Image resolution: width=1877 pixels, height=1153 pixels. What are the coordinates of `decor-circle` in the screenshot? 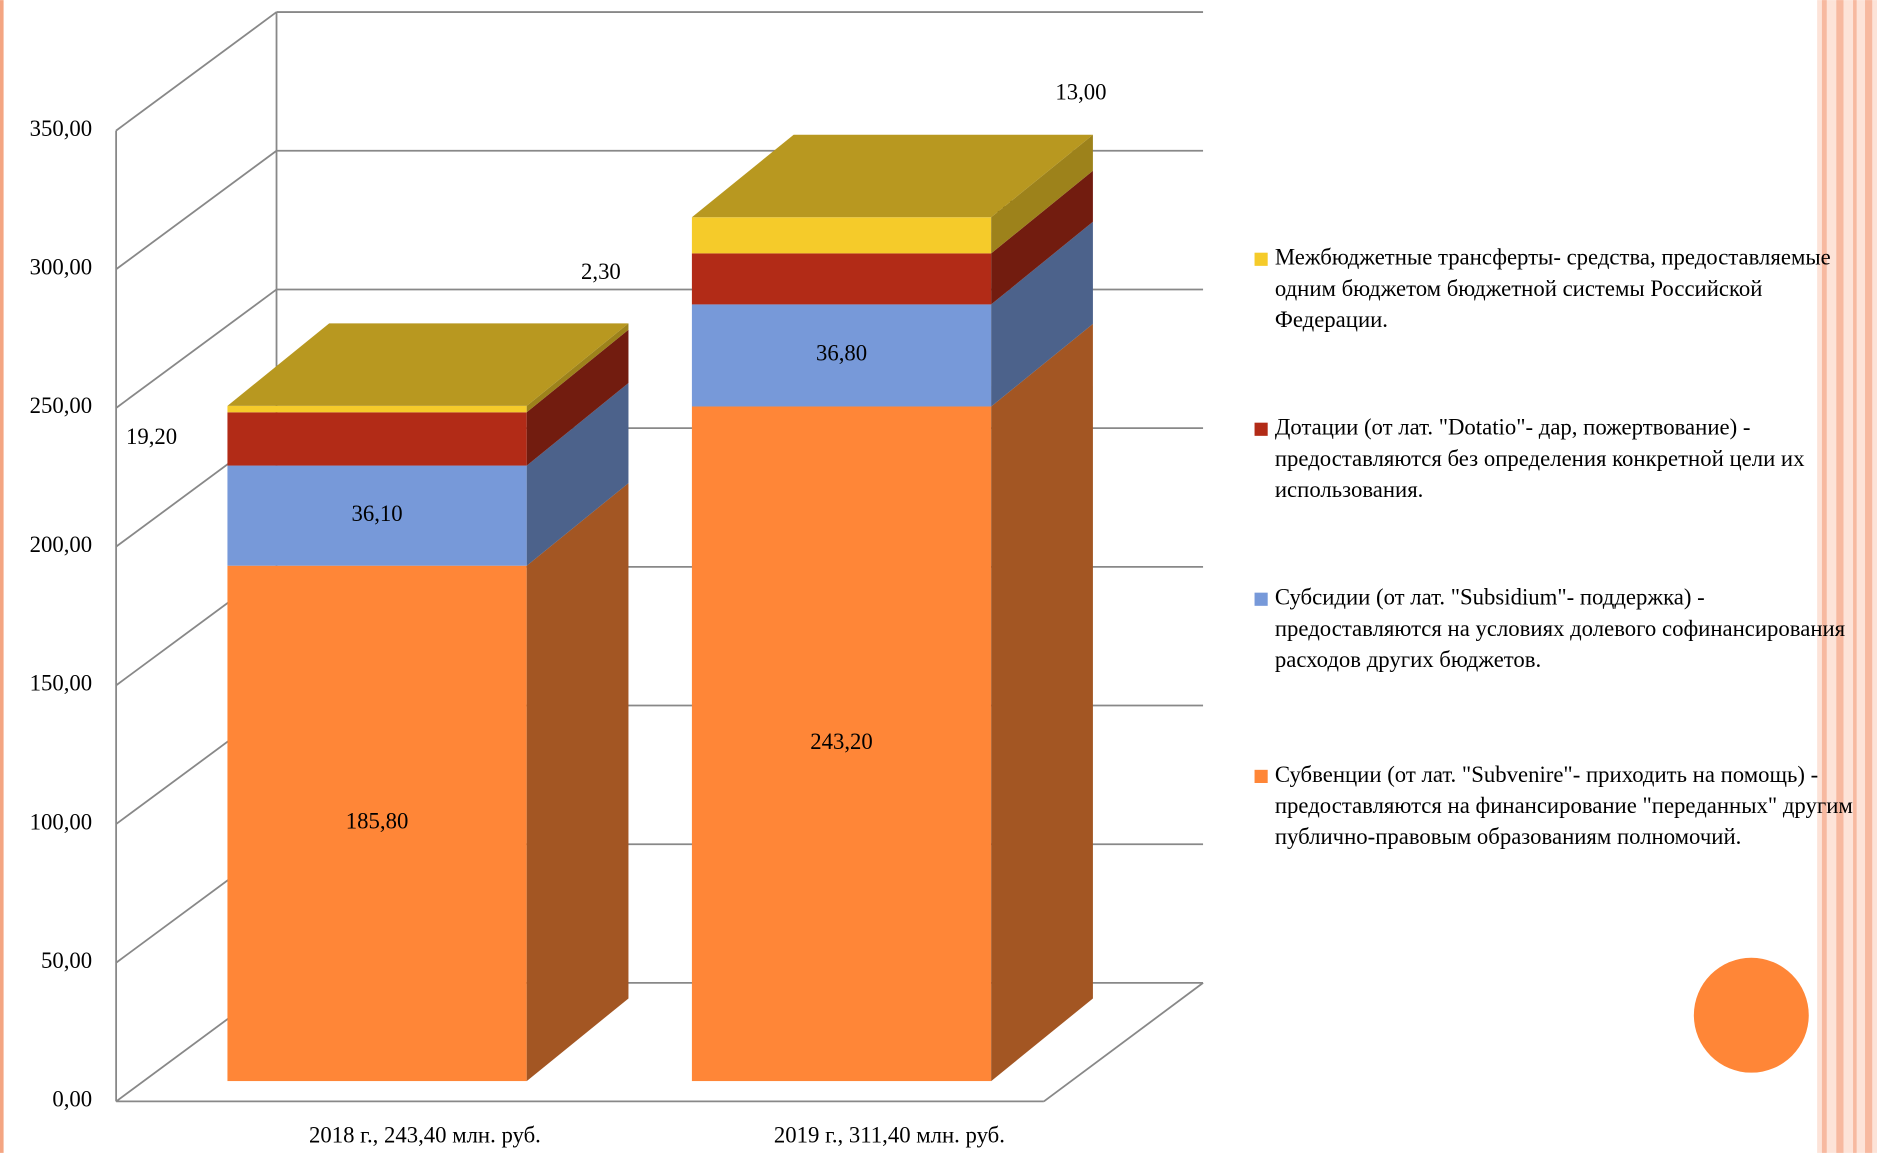 It's located at (1751, 1015).